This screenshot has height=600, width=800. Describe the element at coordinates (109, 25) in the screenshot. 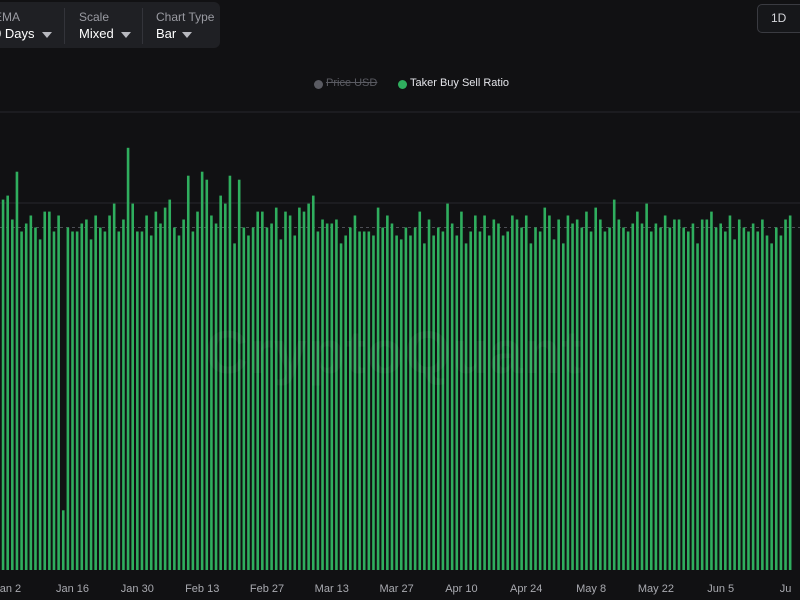

I see `scale-select: Scale Mixed` at that location.